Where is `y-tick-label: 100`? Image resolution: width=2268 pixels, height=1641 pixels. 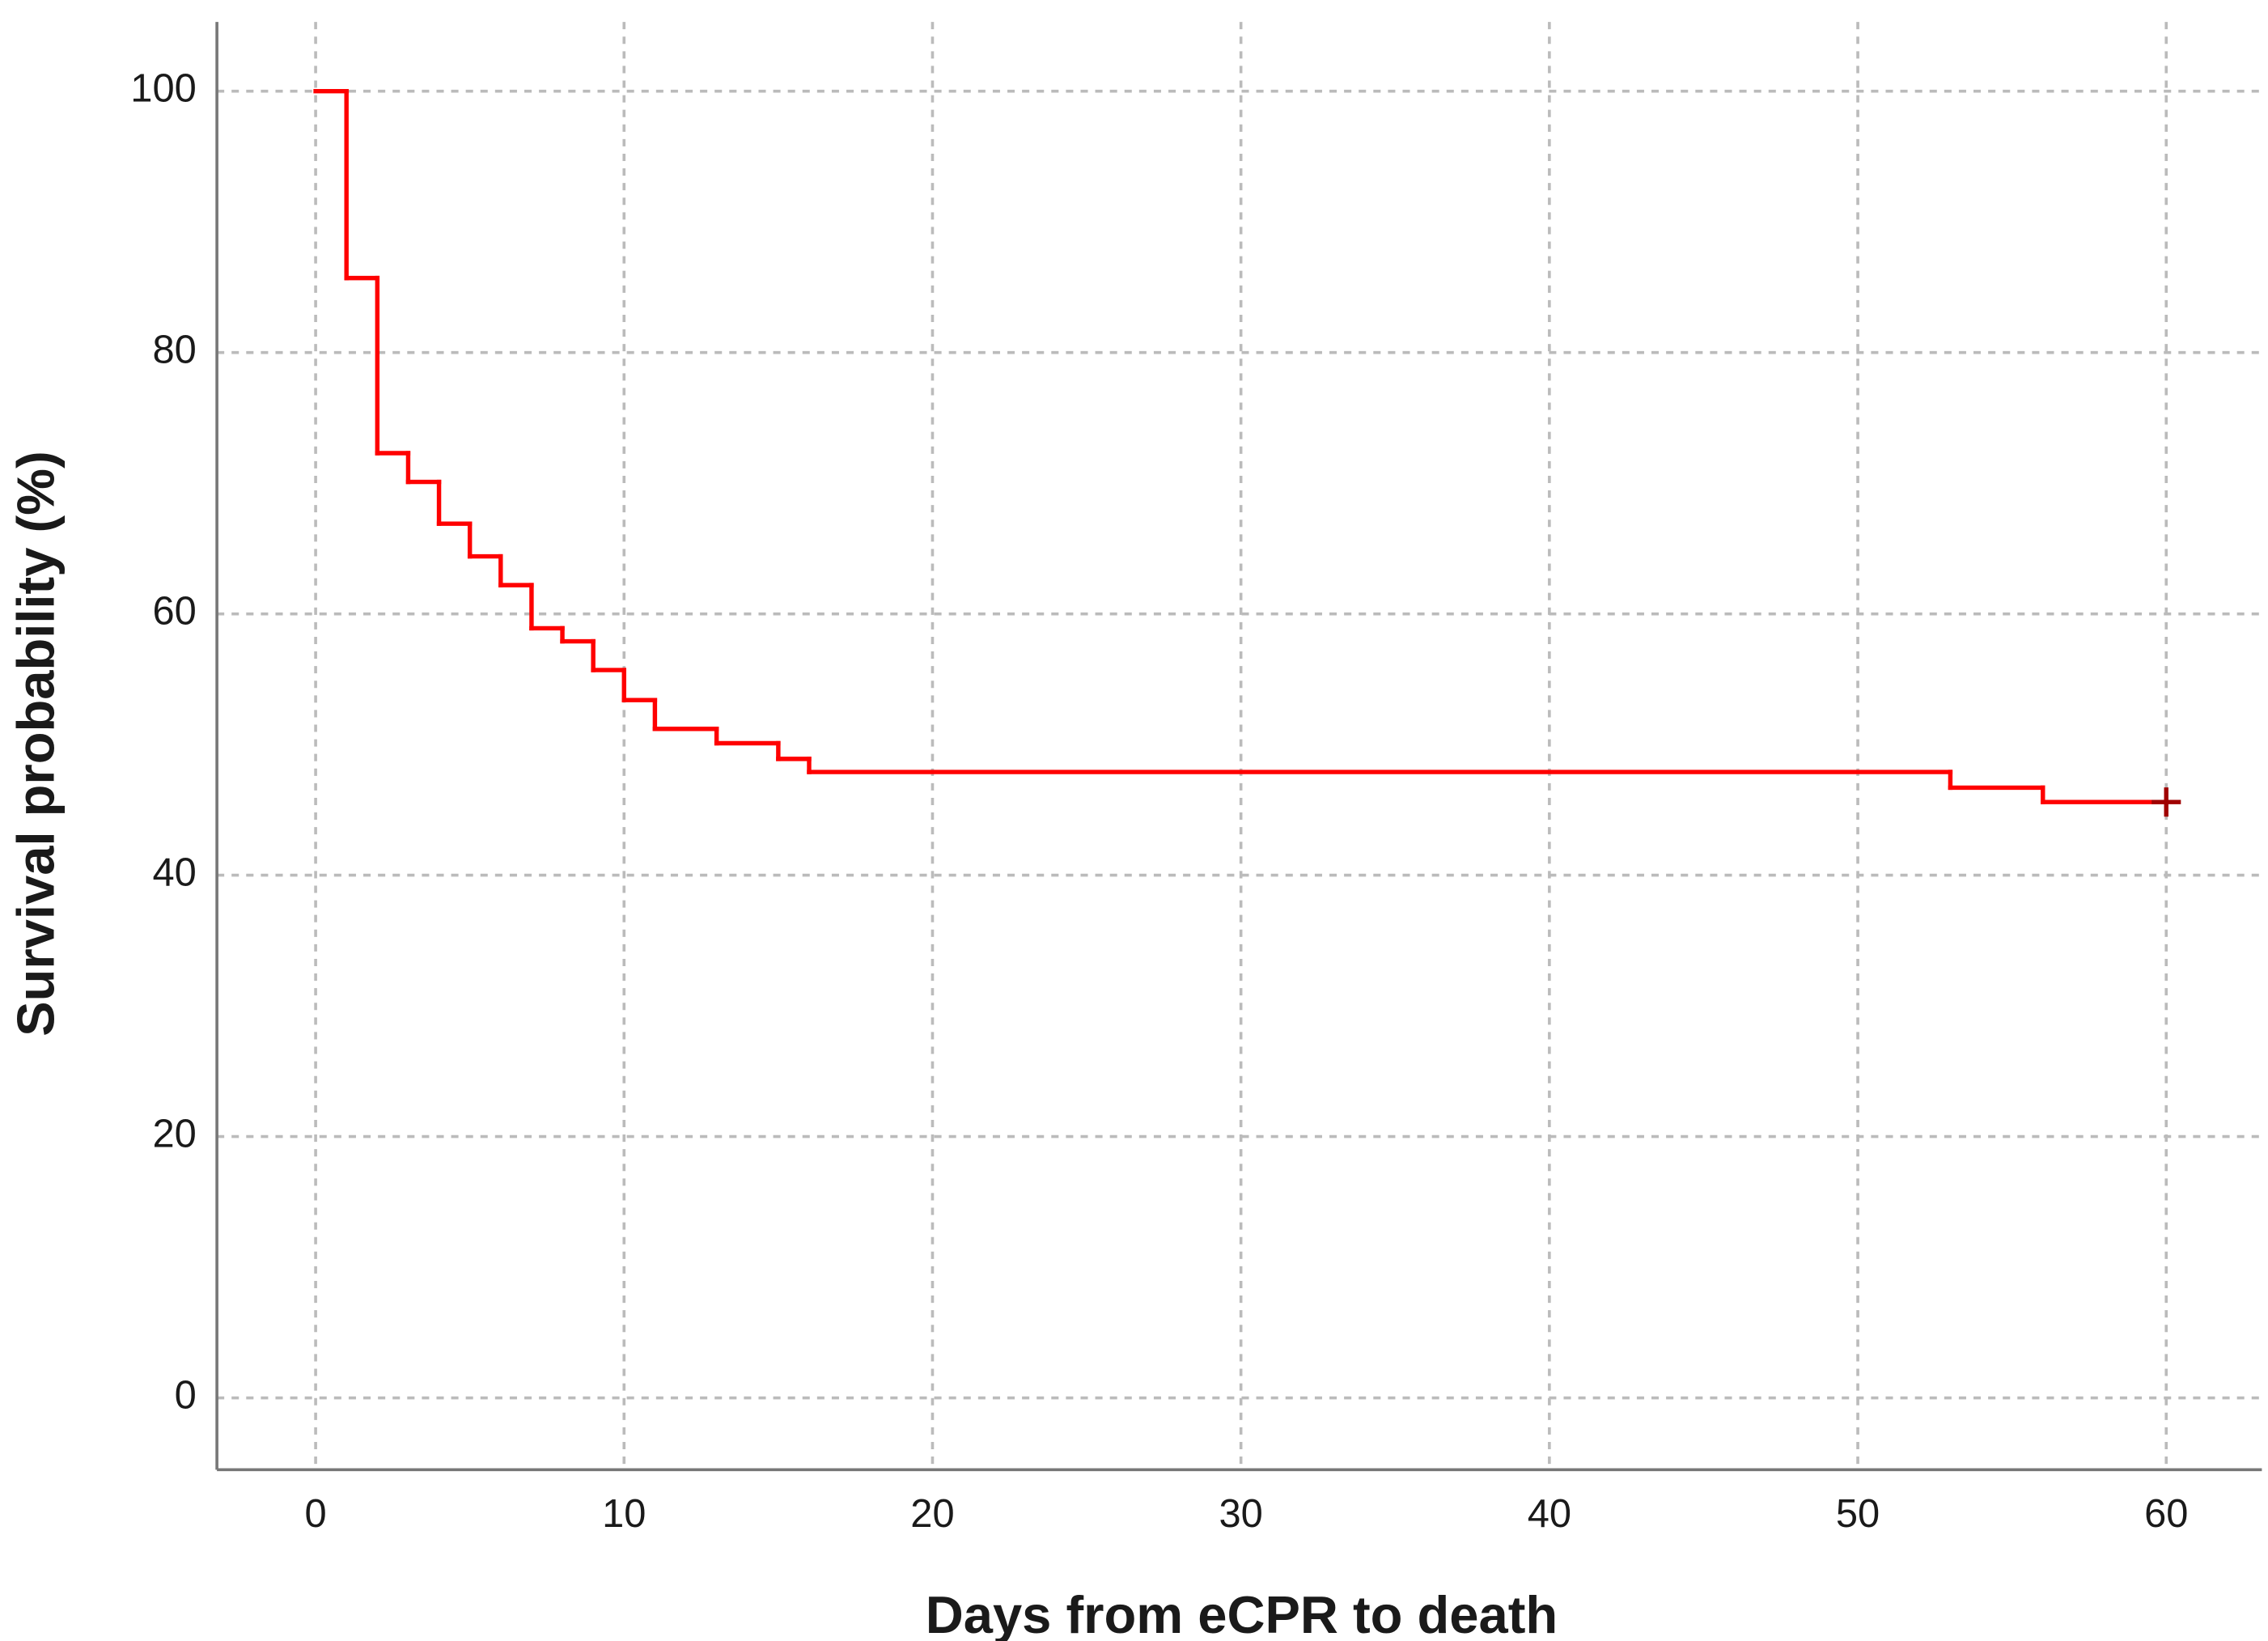 y-tick-label: 100 is located at coordinates (163, 89).